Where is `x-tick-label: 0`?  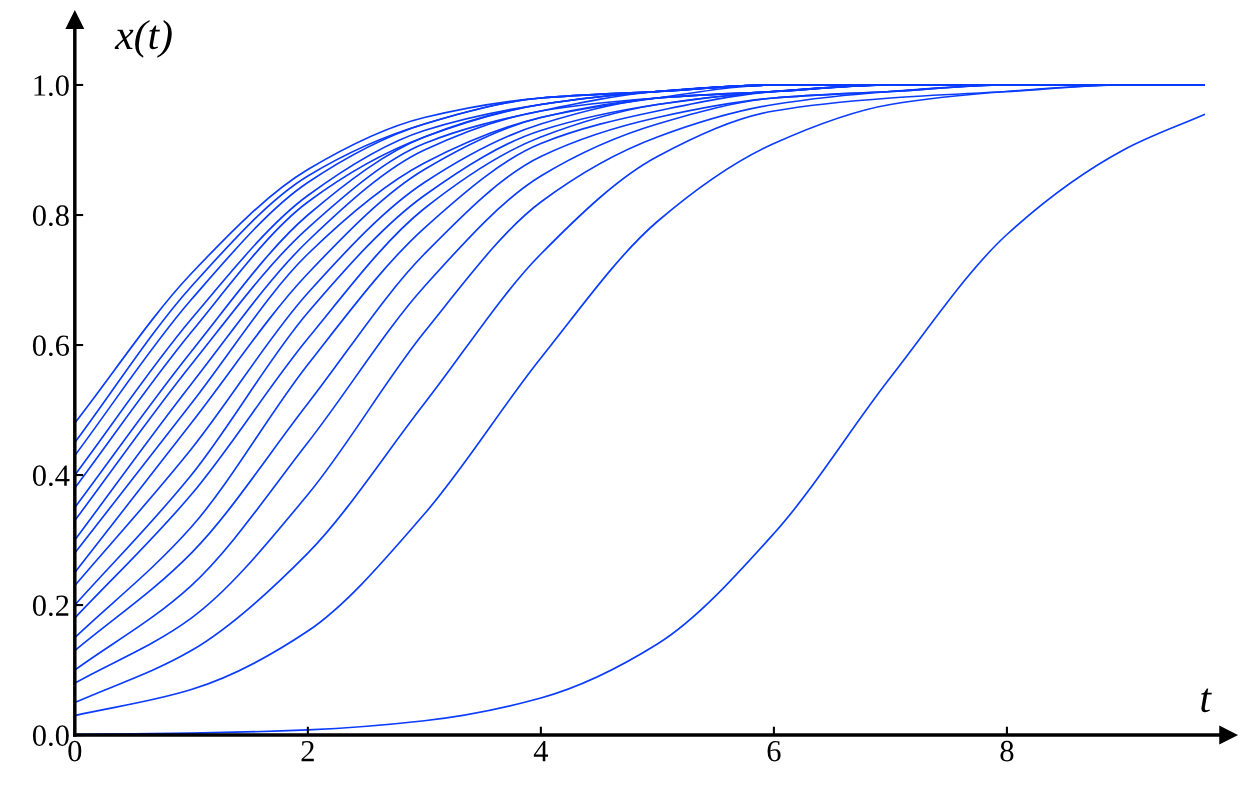
x-tick-label: 0 is located at coordinates (75, 751).